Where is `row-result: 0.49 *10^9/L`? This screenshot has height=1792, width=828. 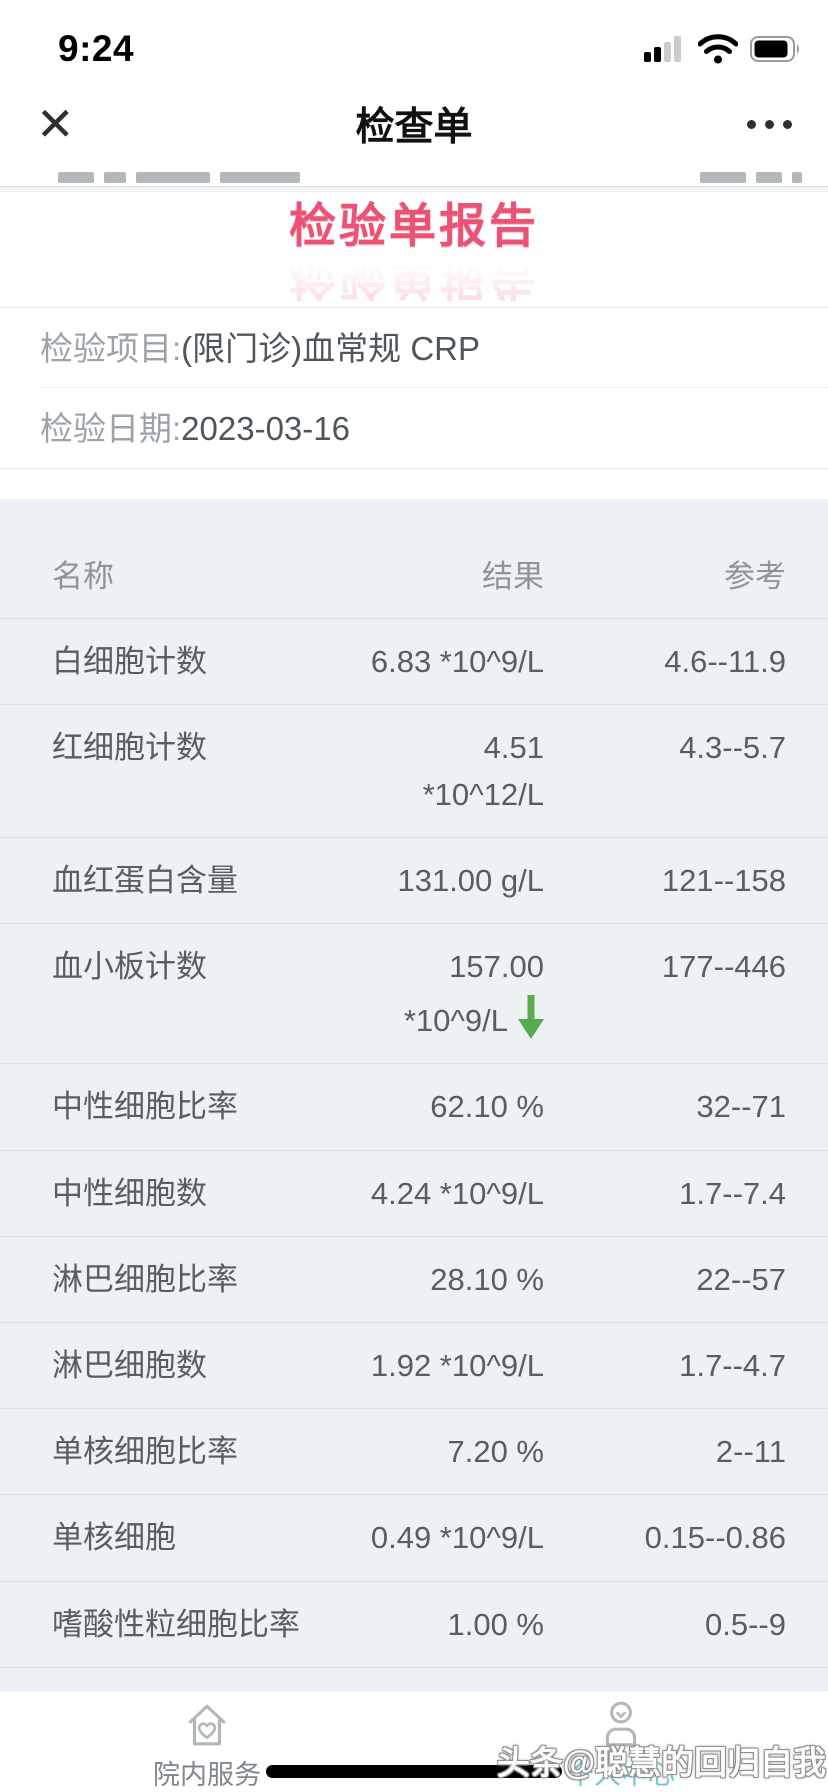
row-result: 0.49 *10^9/L is located at coordinates (457, 1538).